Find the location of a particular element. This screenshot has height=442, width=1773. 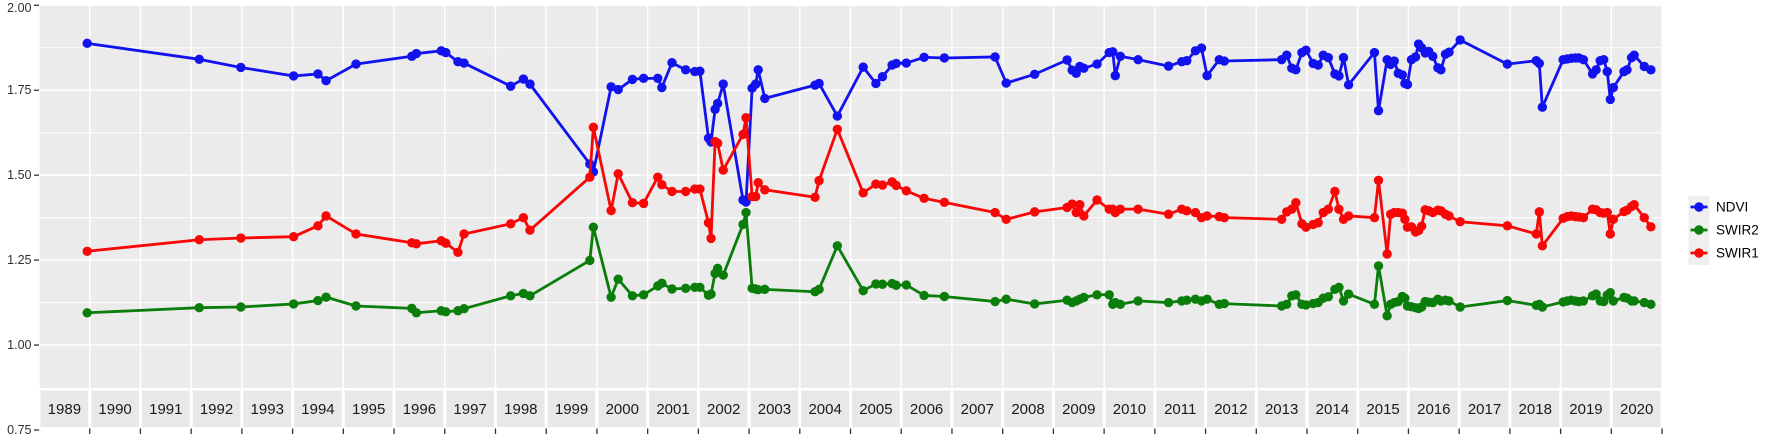

year-strip-label: 1997 is located at coordinates (469, 409).